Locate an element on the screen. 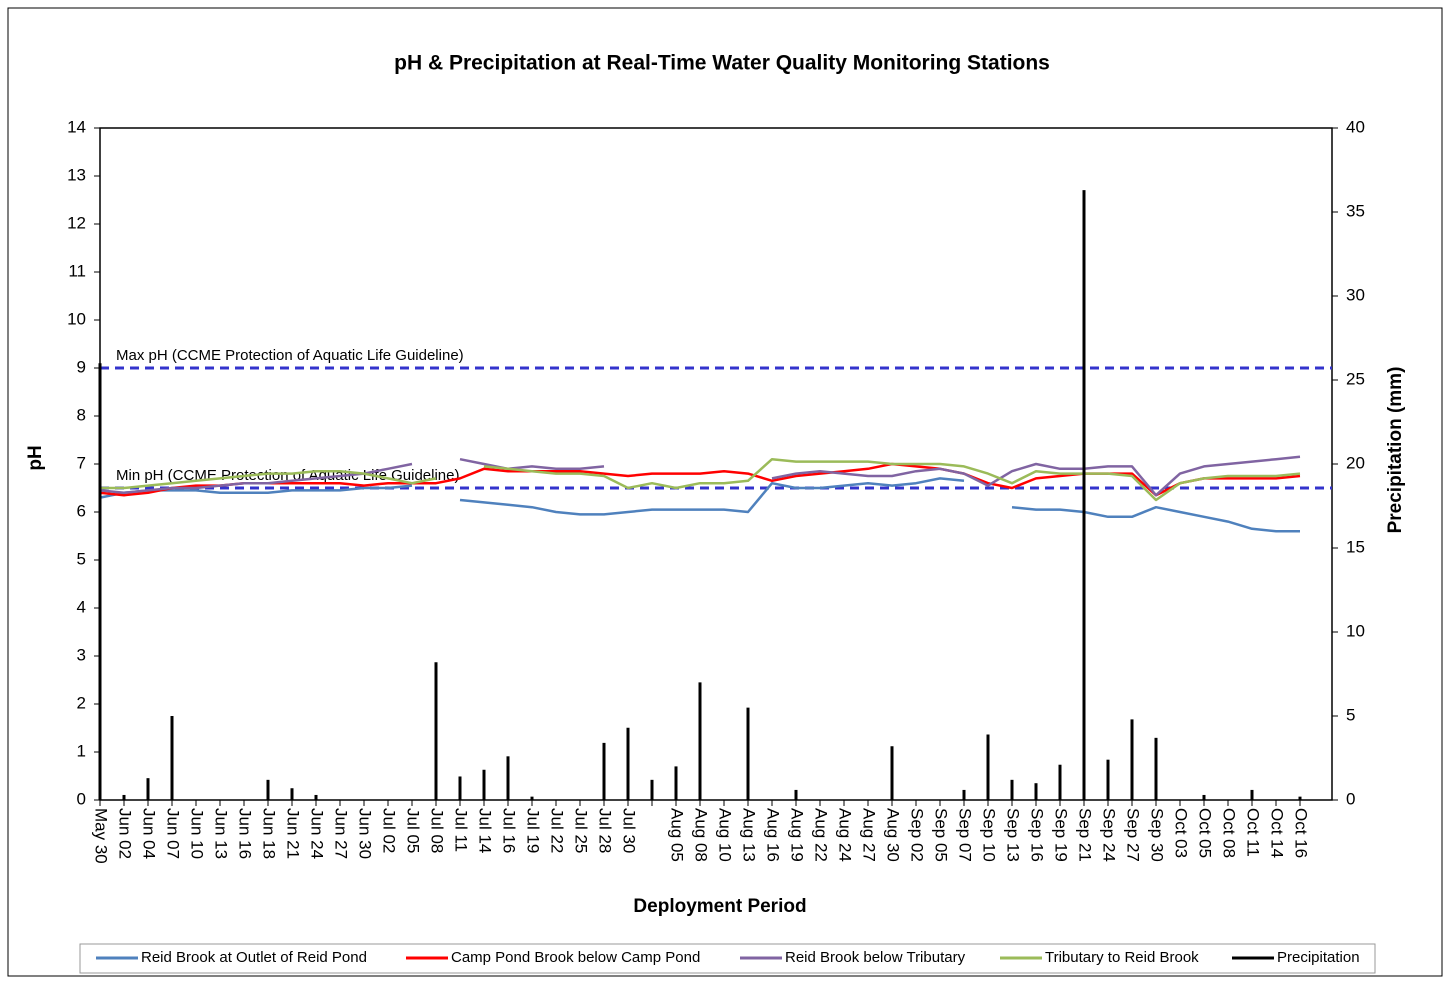 The width and height of the screenshot is (1450, 981). x-tick-label: Aug 30 is located at coordinates (893, 835).